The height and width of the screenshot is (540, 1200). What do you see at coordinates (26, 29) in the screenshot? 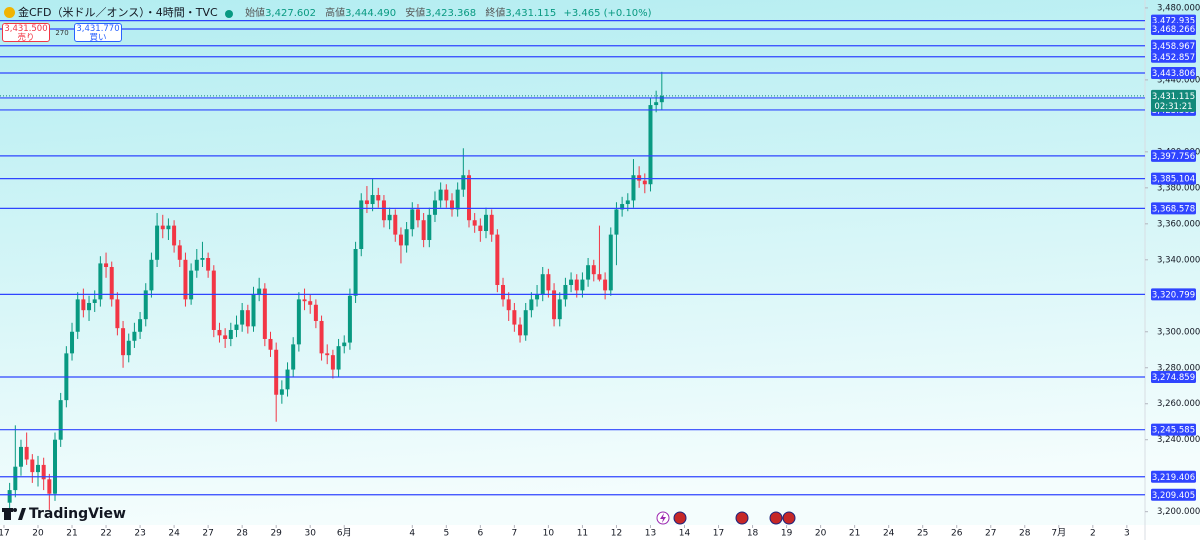
I see `sell-price: 3,431.500` at bounding box center [26, 29].